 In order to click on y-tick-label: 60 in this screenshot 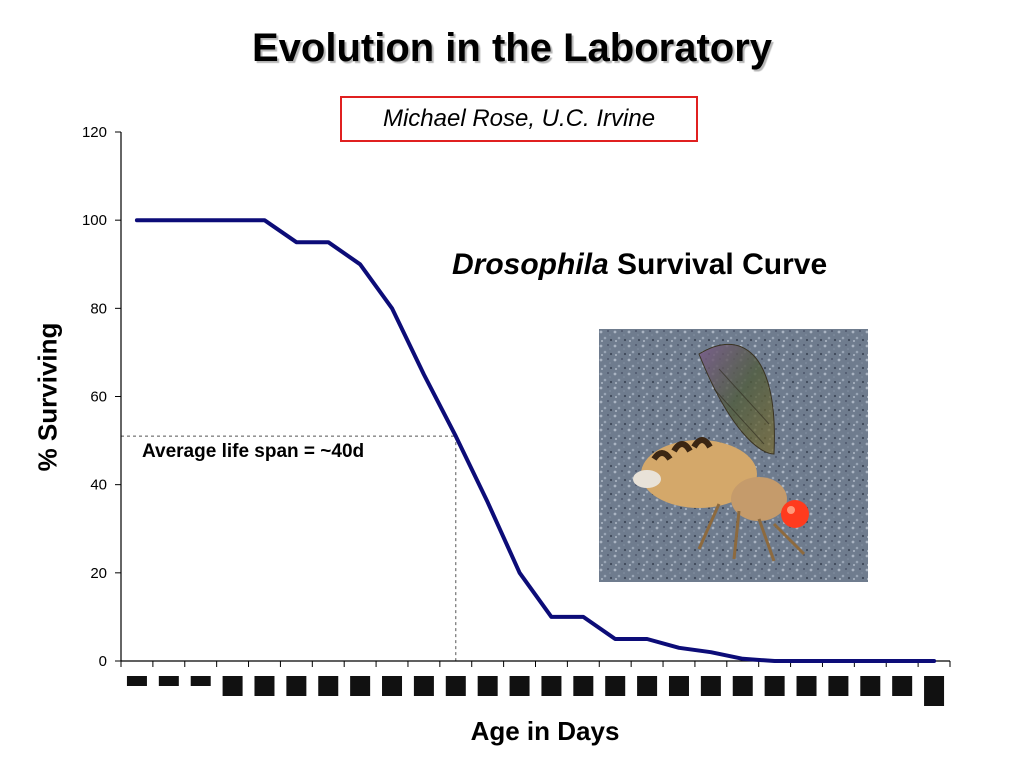, I will do `click(98, 397)`.